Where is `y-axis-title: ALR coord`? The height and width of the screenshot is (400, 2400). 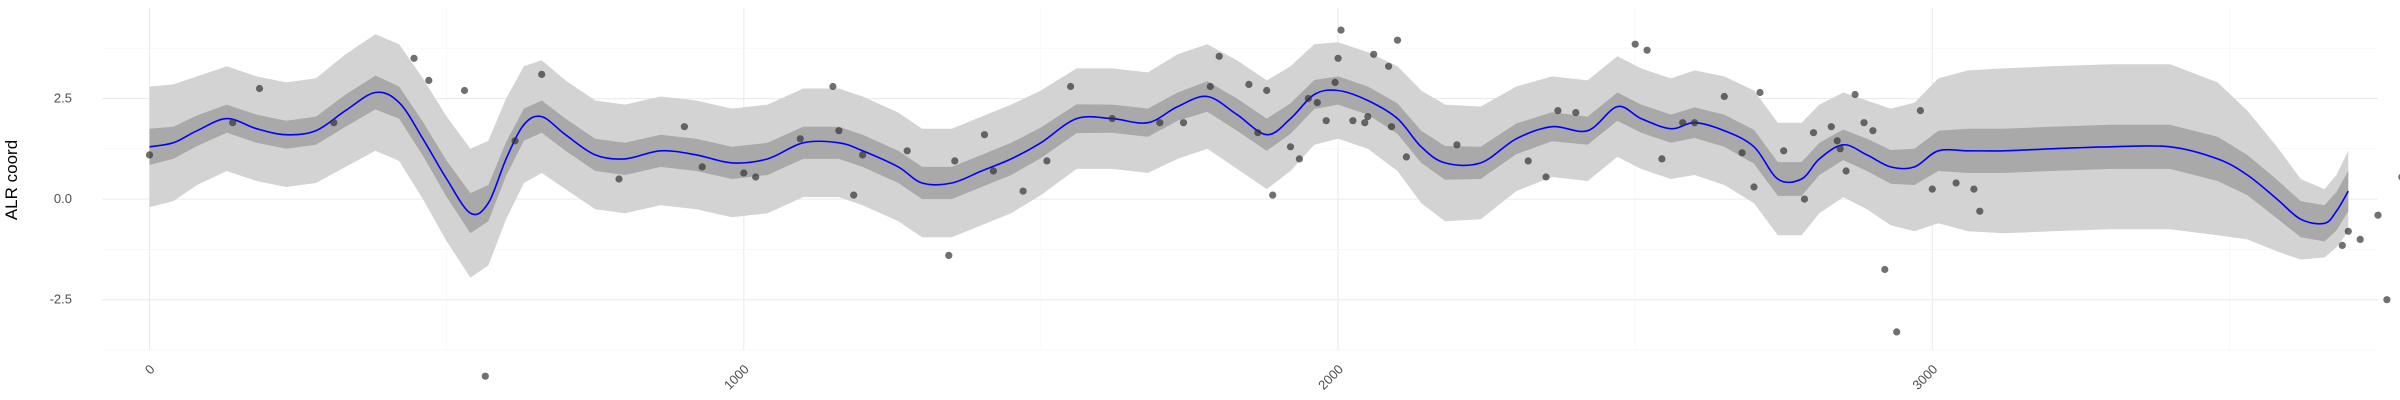 y-axis-title: ALR coord is located at coordinates (11, 180).